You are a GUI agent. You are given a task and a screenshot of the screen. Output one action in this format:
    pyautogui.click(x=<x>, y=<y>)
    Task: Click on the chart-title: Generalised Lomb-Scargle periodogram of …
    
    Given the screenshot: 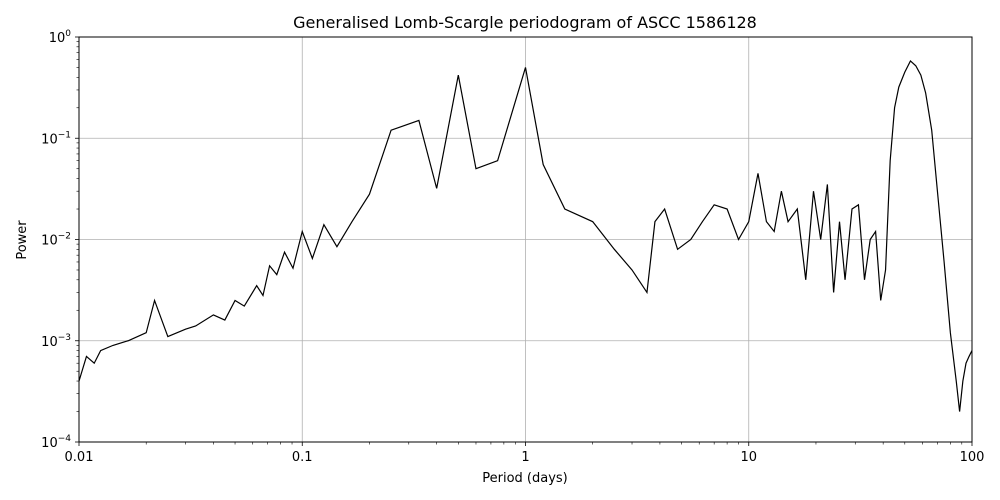 What is the action you would take?
    pyautogui.click(x=525, y=22)
    